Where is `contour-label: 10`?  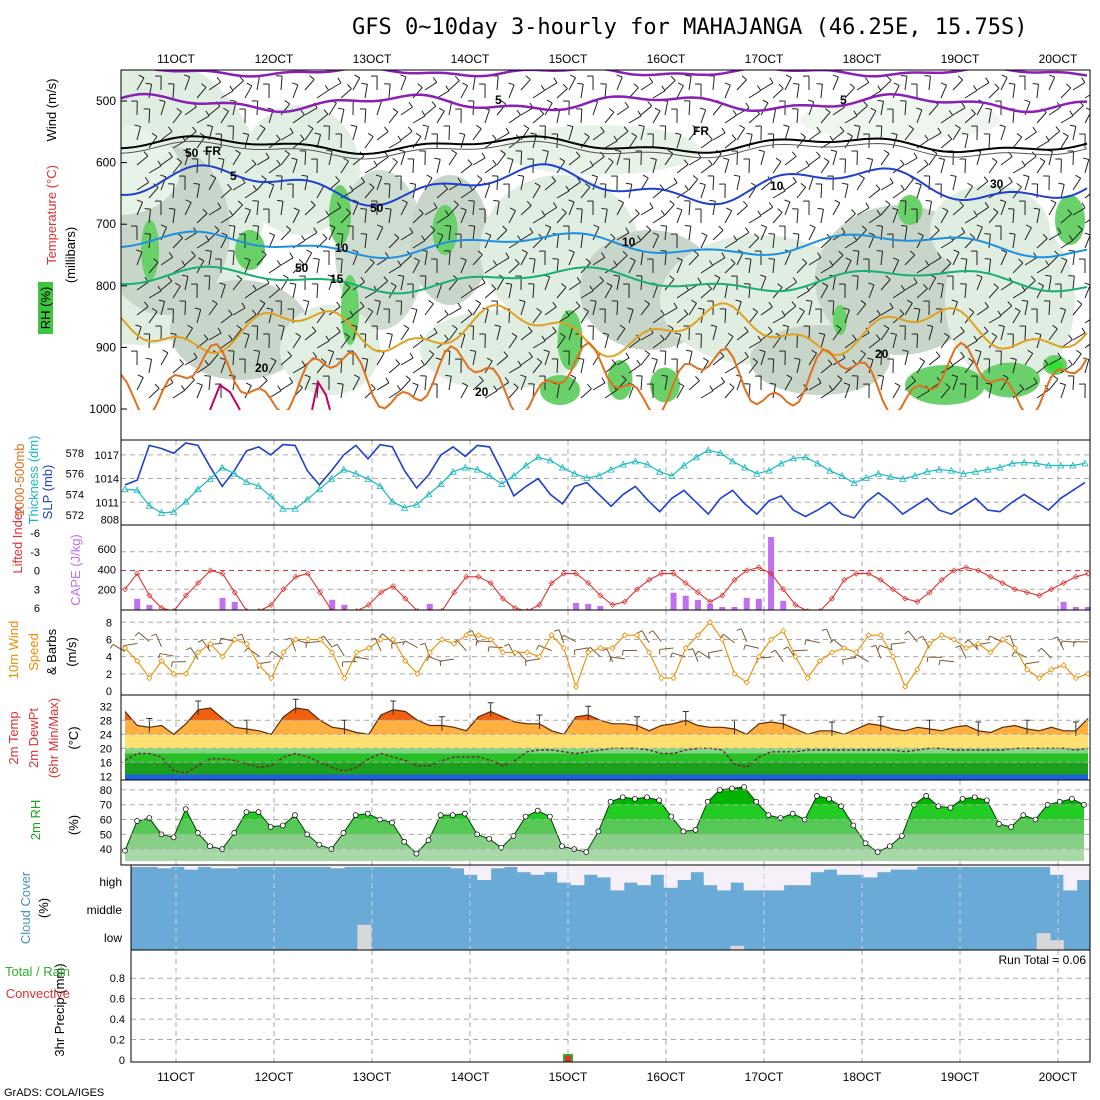
contour-label: 10 is located at coordinates (342, 248).